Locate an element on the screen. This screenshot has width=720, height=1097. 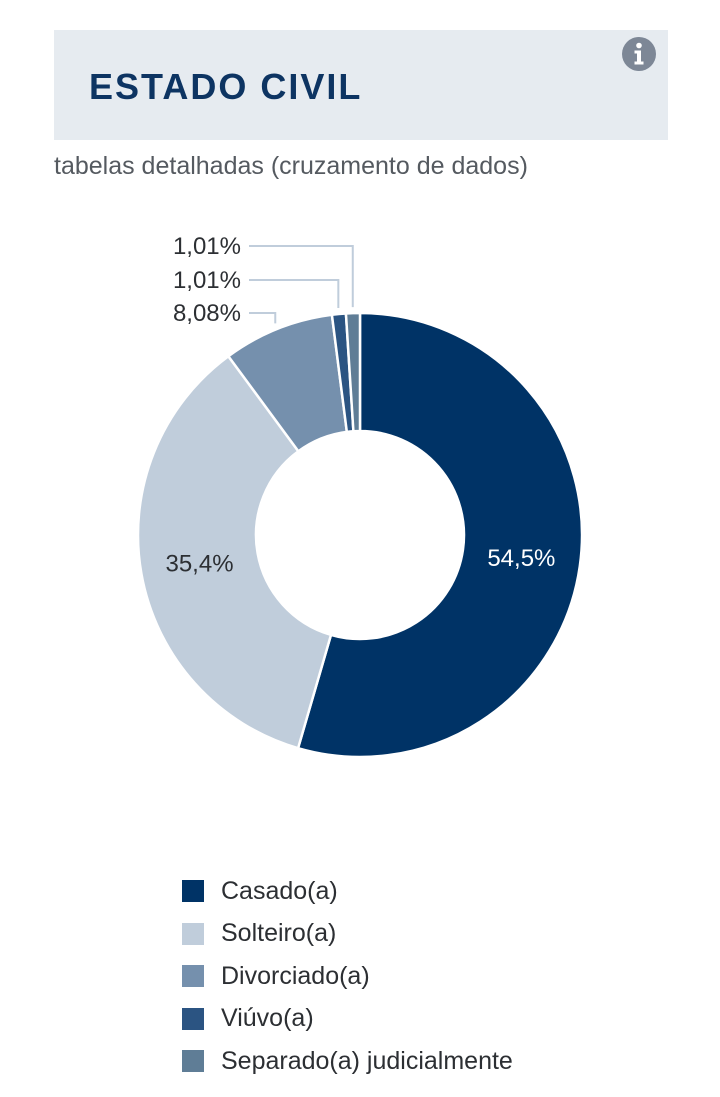
chart-header: ESTADO CIVIL is located at coordinates (361, 85).